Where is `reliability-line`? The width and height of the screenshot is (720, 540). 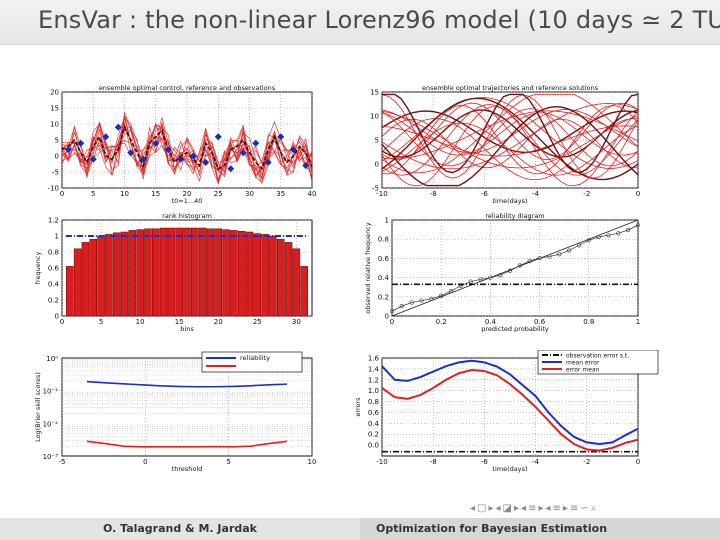 reliability-line is located at coordinates (187, 384).